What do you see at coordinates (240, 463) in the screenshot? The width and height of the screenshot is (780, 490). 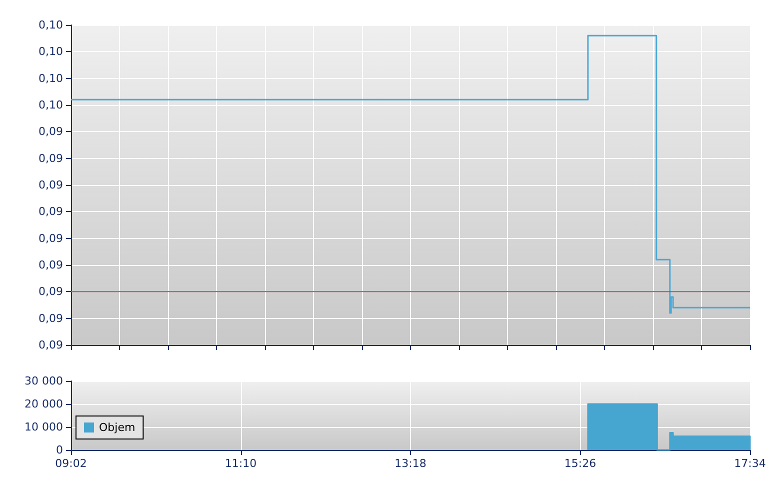 I see `x-tick-label: 11:10` at bounding box center [240, 463].